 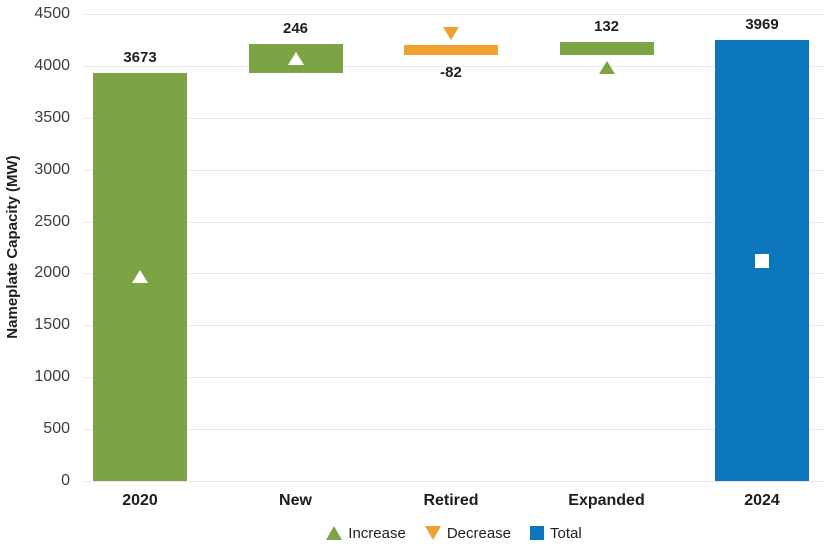 What do you see at coordinates (762, 24) in the screenshot?
I see `data-label-2024: 3969` at bounding box center [762, 24].